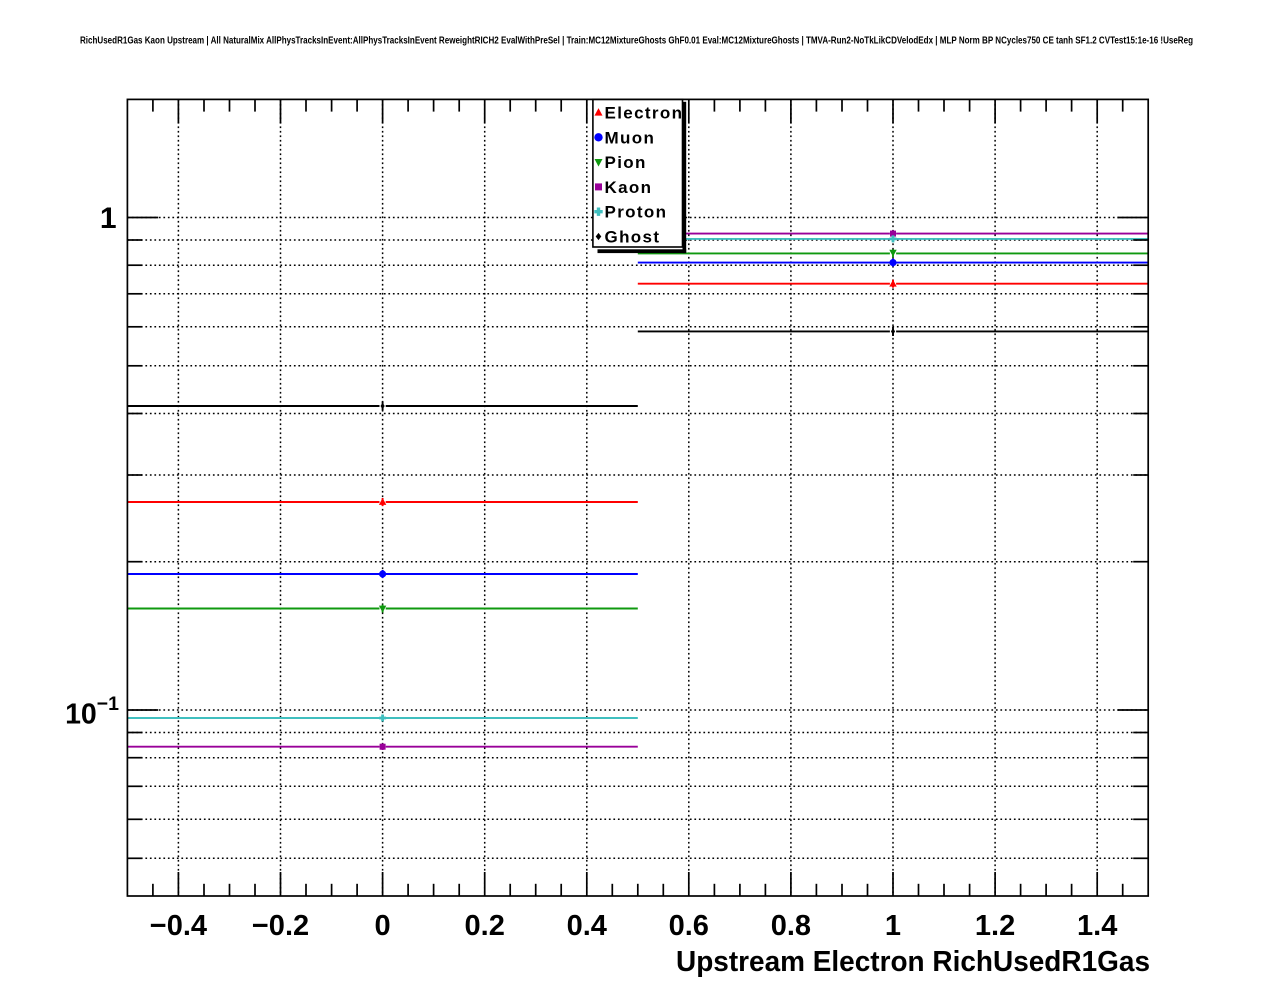  I want to click on svg-text: 0.2, so click(485, 926).